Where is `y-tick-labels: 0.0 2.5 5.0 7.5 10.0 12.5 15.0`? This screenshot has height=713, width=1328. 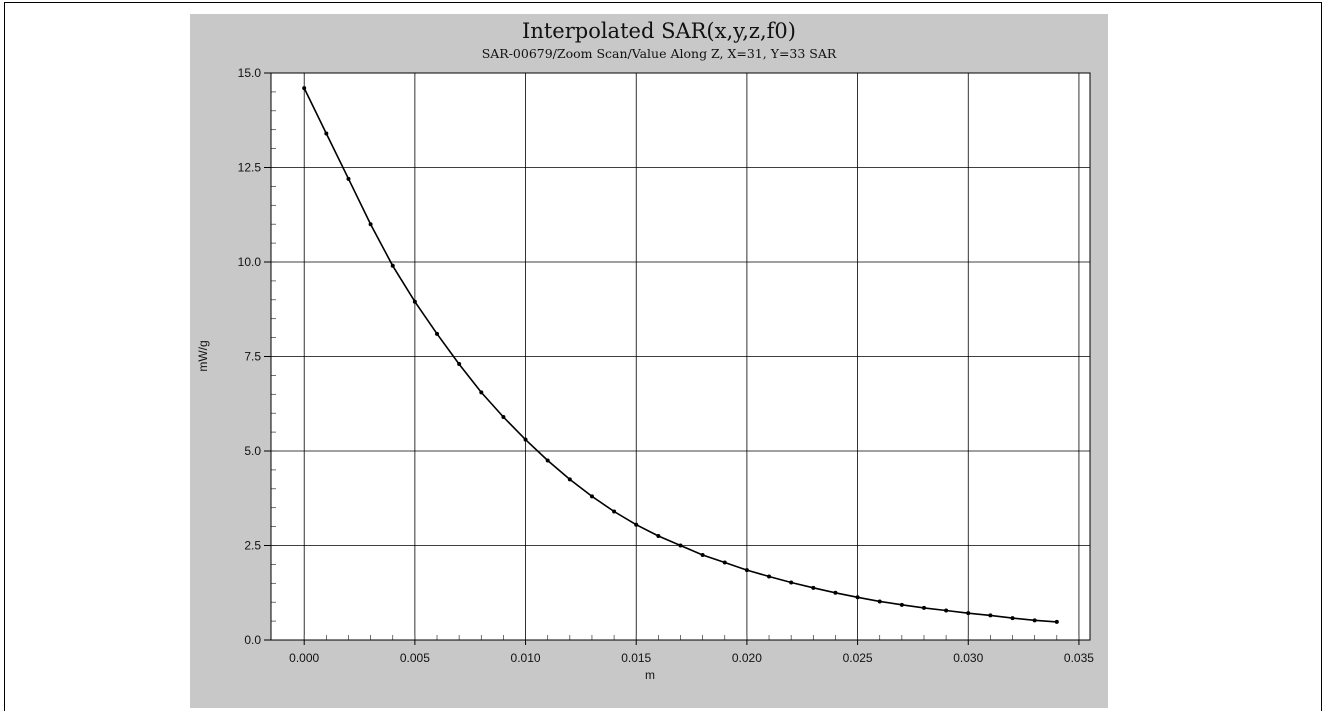 y-tick-labels: 0.0 2.5 5.0 7.5 10.0 12.5 15.0 is located at coordinates (250, 356).